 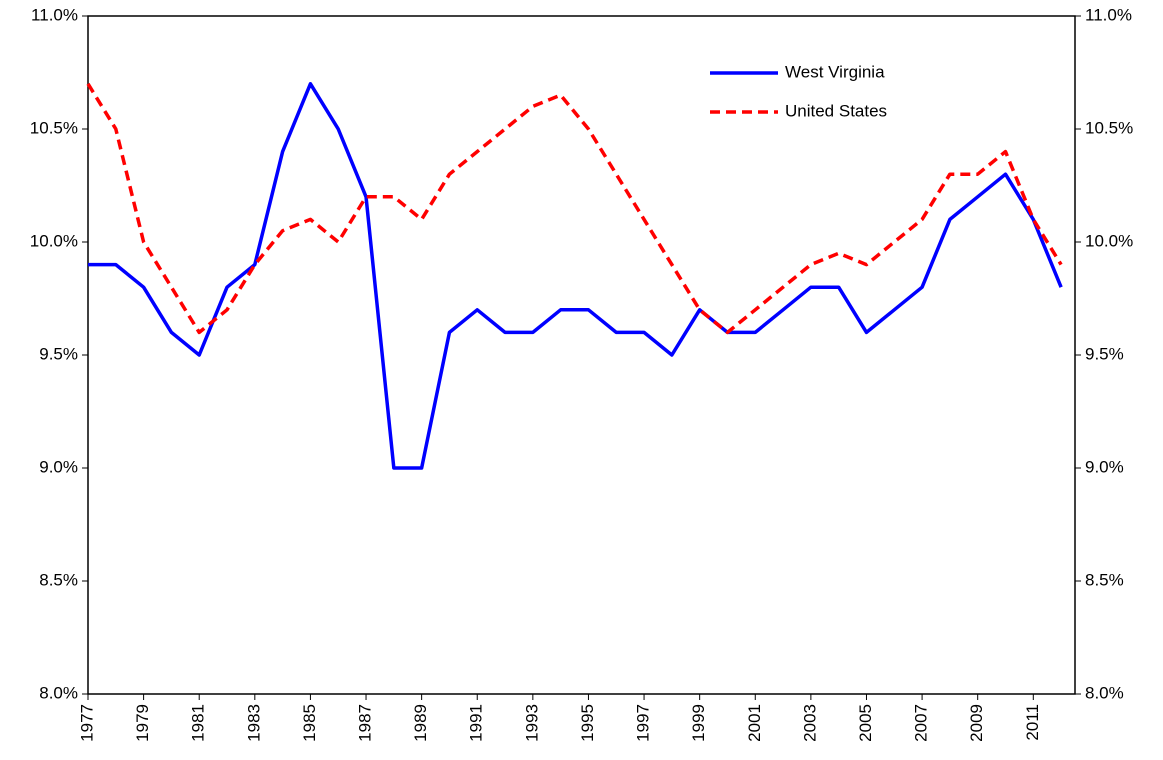 What do you see at coordinates (809, 723) in the screenshot?
I see `x-tick-label: 2003` at bounding box center [809, 723].